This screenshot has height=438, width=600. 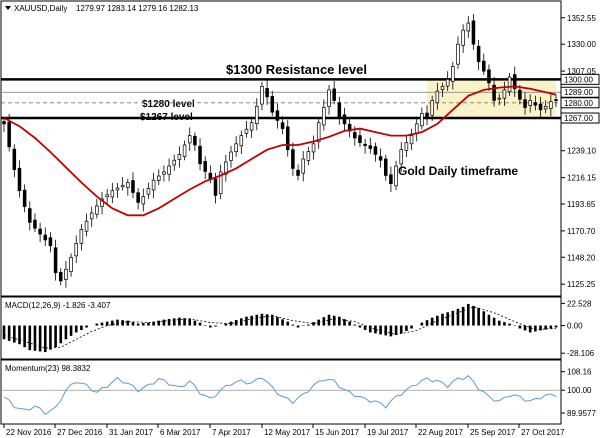 I want to click on date-tick-label: 27 Oct 2017, so click(x=543, y=432).